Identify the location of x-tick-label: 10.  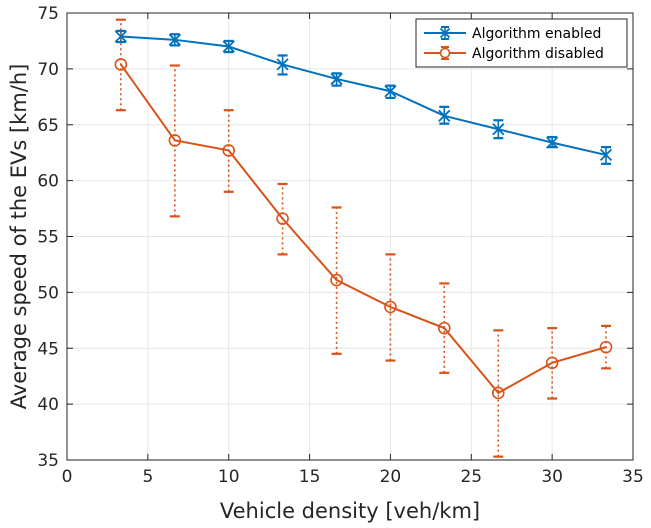
(229, 477).